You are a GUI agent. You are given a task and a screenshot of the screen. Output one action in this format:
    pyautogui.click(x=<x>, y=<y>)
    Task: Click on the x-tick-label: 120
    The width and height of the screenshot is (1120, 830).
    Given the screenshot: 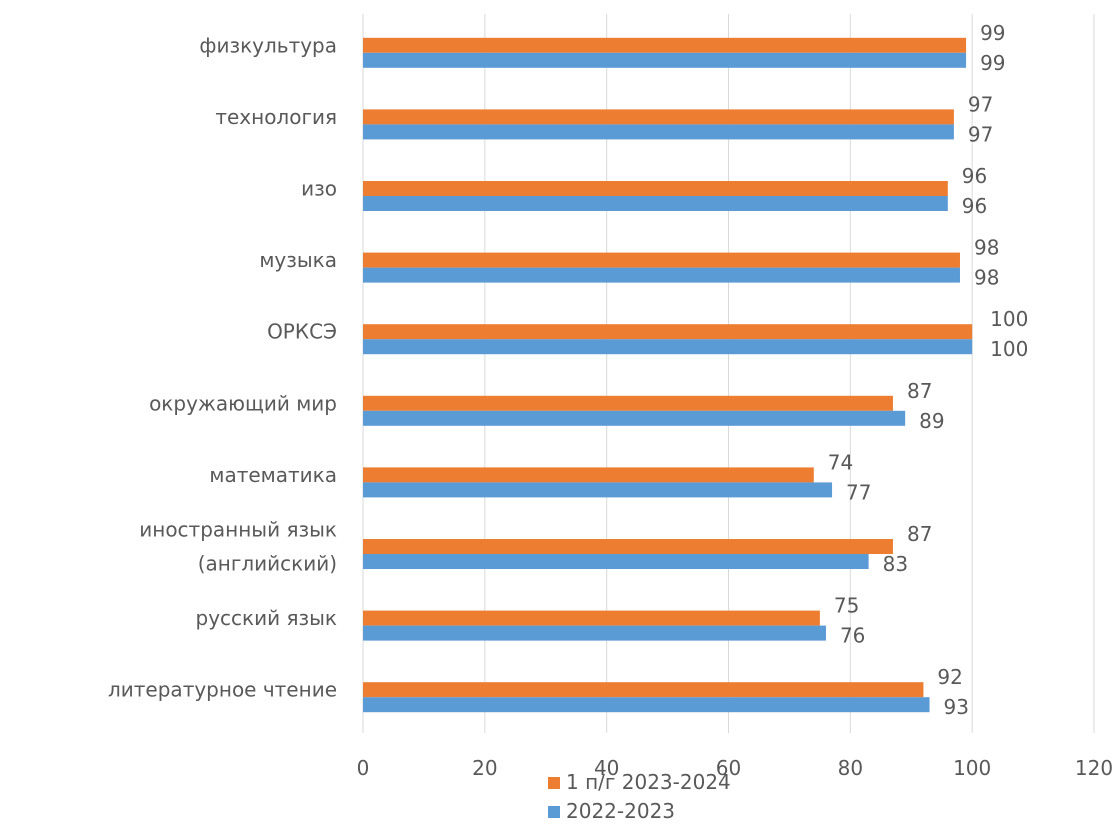 What is the action you would take?
    pyautogui.click(x=1094, y=768)
    